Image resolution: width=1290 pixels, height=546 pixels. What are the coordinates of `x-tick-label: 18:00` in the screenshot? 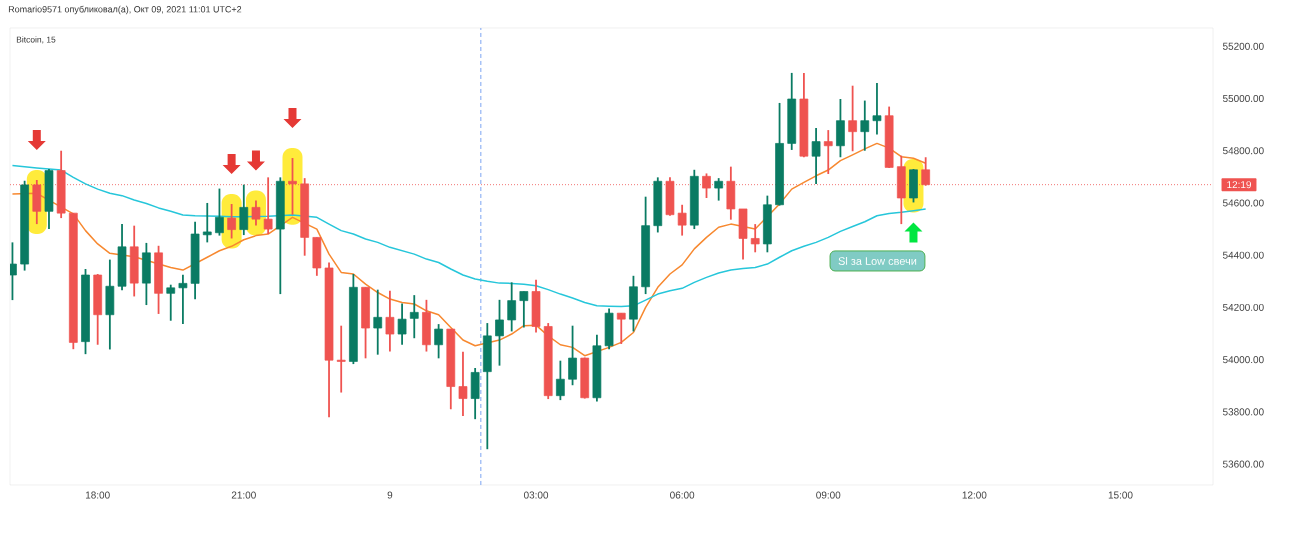 It's located at (97, 495).